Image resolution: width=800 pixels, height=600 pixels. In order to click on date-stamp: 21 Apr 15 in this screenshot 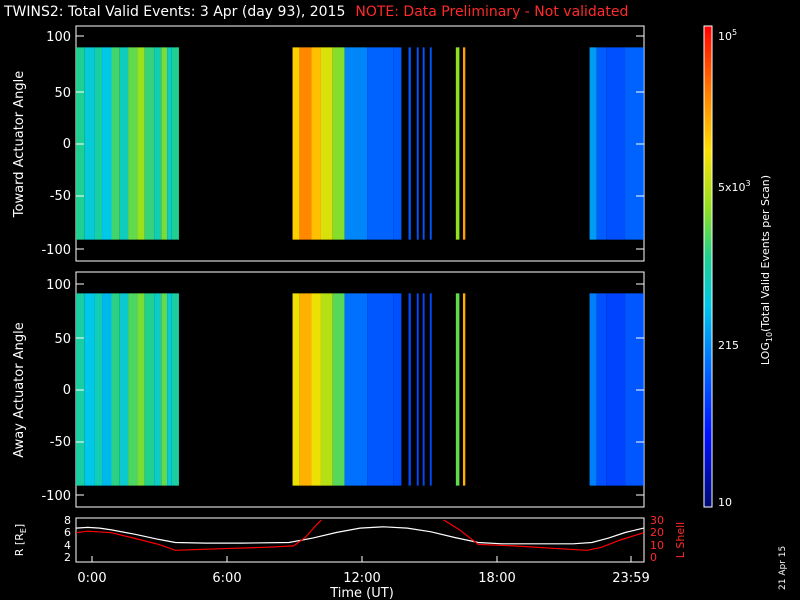, I will do `click(783, 567)`.